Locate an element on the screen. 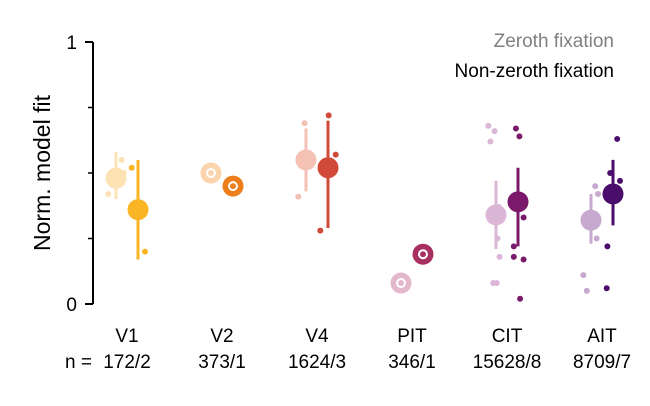  nonzeroth-mean-marker-ait is located at coordinates (613, 194).